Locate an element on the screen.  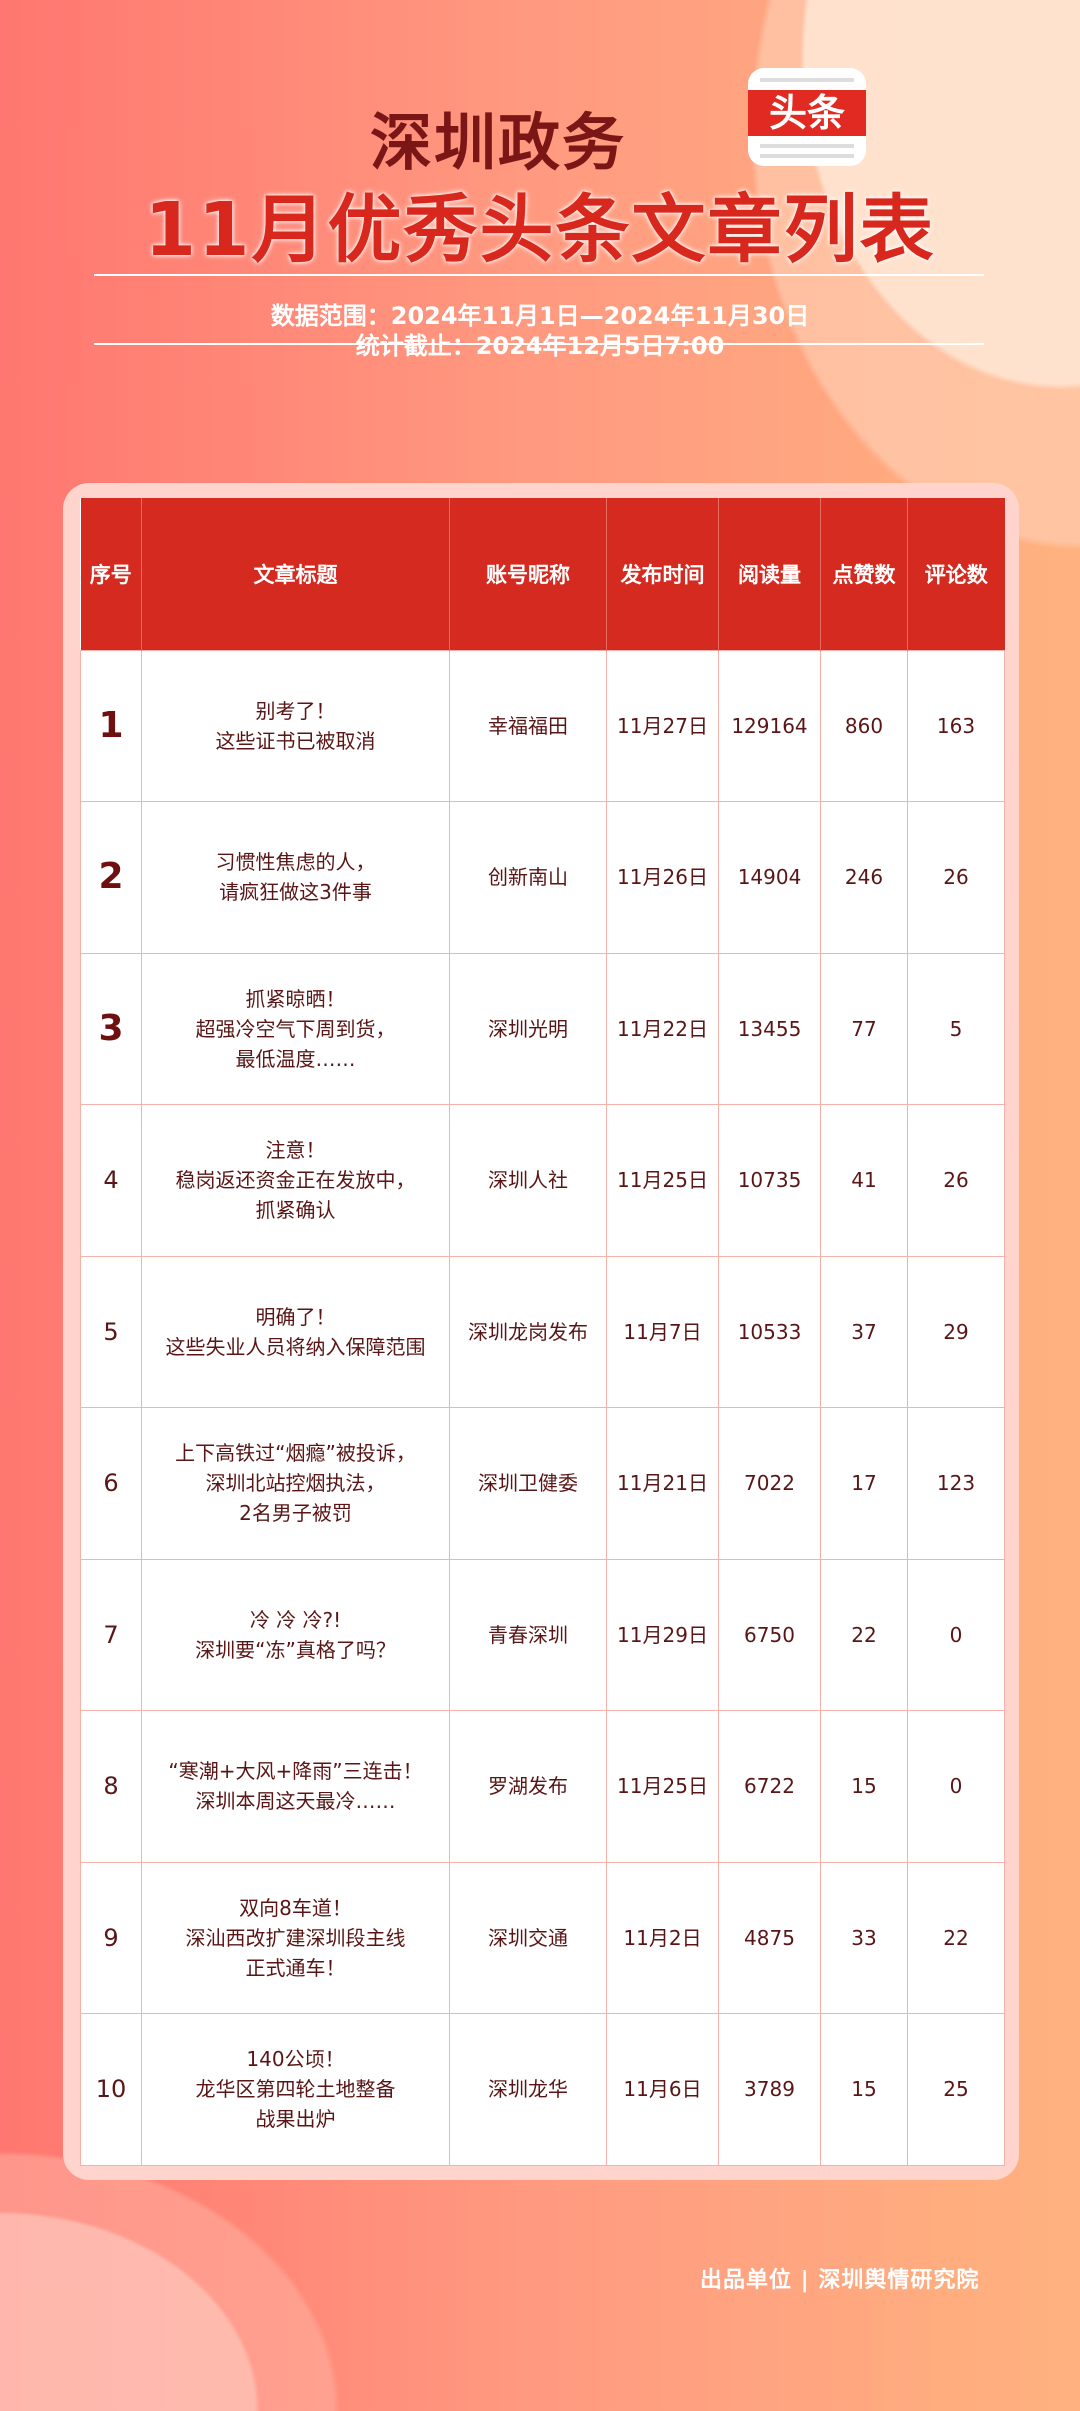
cell-likes: 41 is located at coordinates (864, 1180).